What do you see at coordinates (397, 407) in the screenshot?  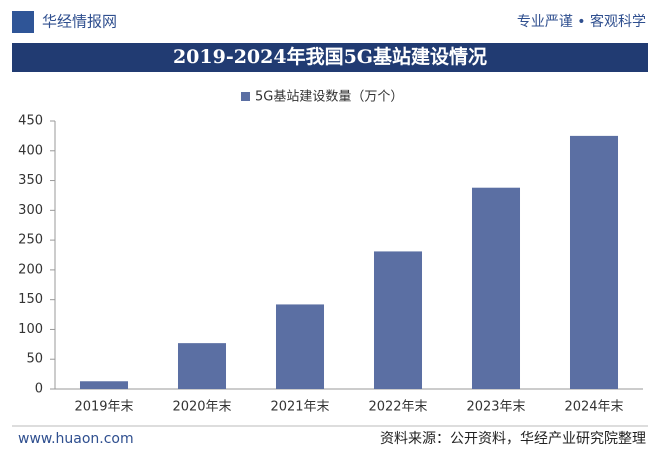 I see `x-tick-label: 2022年末` at bounding box center [397, 407].